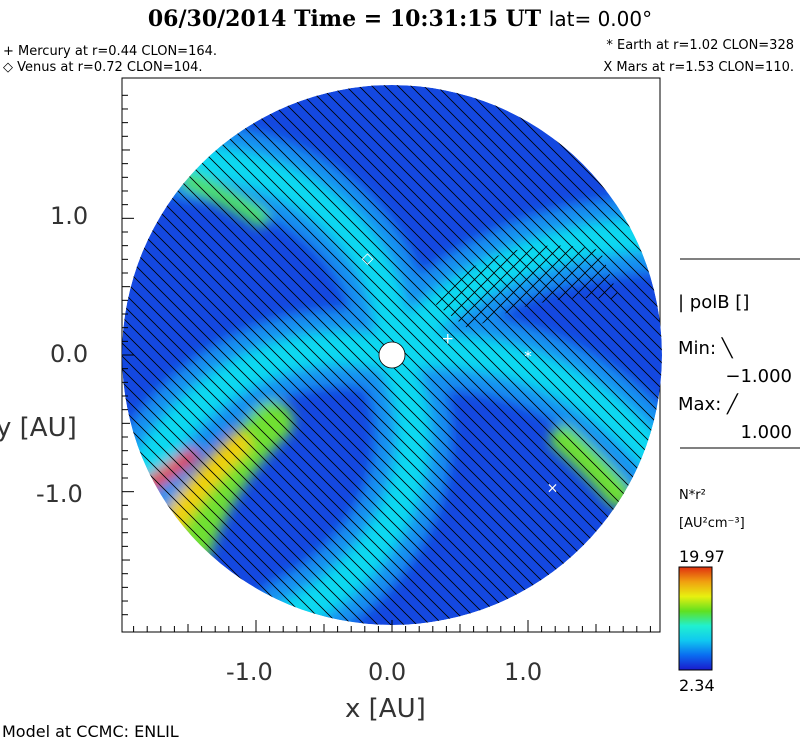  Describe the element at coordinates (447, 339) in the screenshot. I see `planet-marker-mercury: +` at that location.